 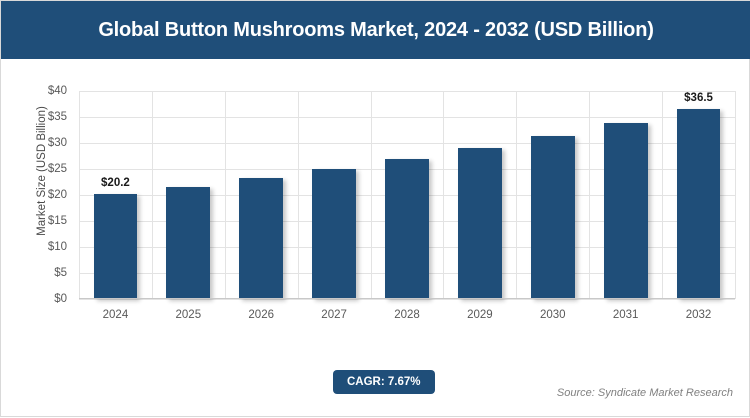 What do you see at coordinates (57, 169) in the screenshot?
I see `y-axis-tick-label: $25` at bounding box center [57, 169].